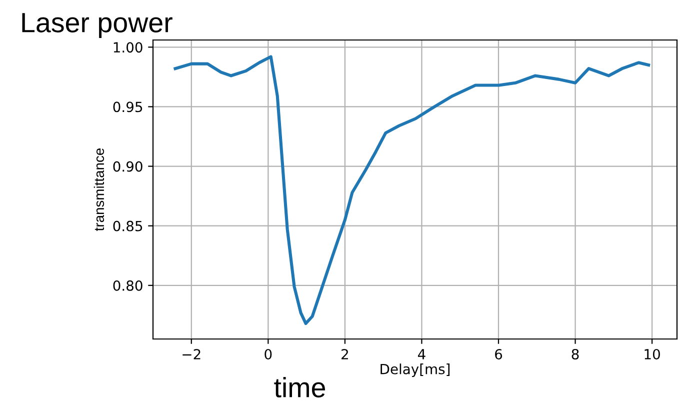 The height and width of the screenshot is (408, 686). I want to click on x-axis-title: Delay[ms], so click(415, 370).